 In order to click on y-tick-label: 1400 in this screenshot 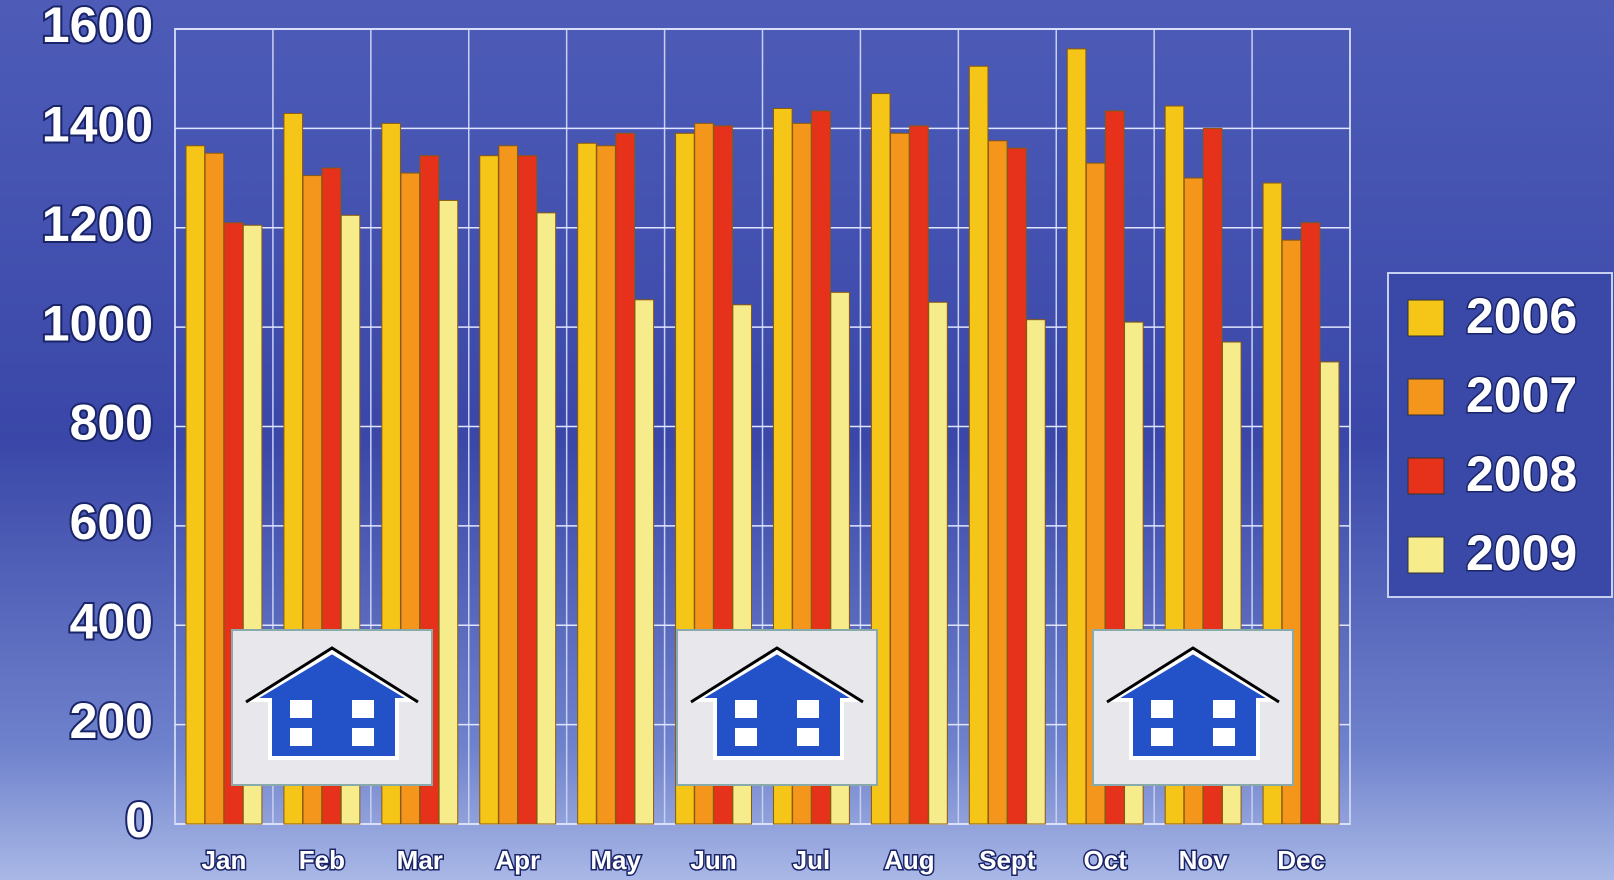, I will do `click(97, 125)`.